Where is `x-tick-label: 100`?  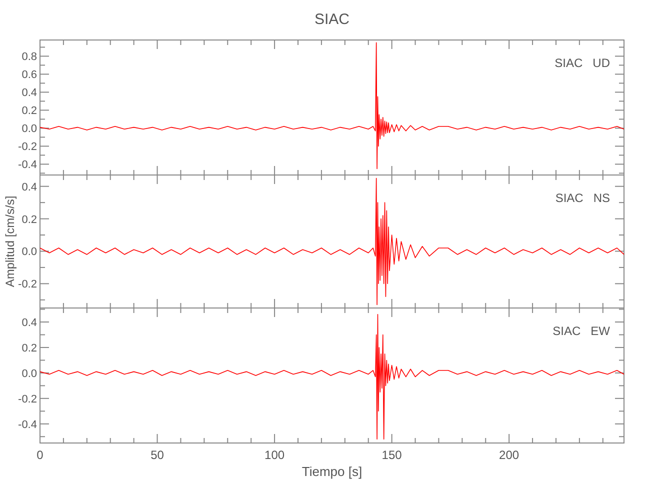
x-tick-label: 100 is located at coordinates (274, 455).